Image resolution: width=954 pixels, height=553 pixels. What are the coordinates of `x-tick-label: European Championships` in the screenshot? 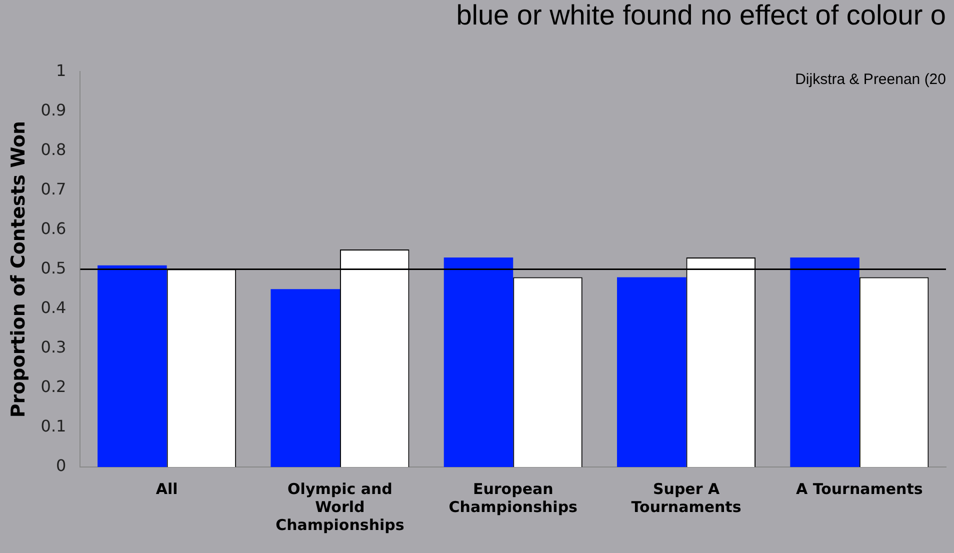 It's located at (513, 498).